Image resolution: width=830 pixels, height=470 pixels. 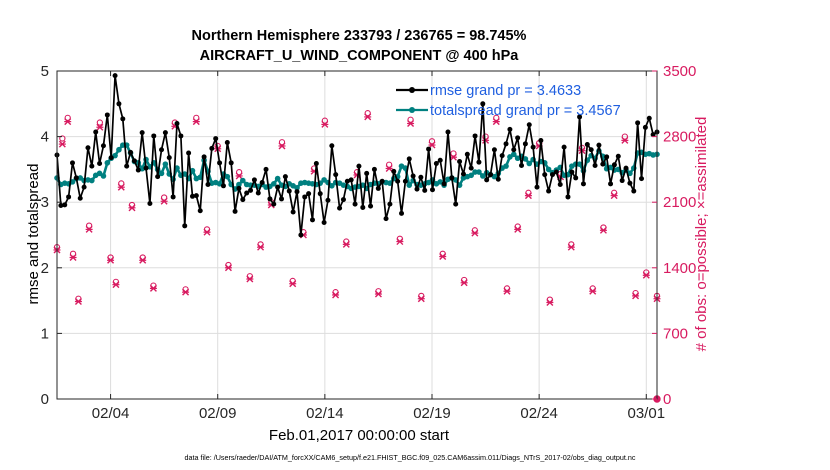 What do you see at coordinates (679, 268) in the screenshot?
I see `y-tick-label-right: 1400` at bounding box center [679, 268].